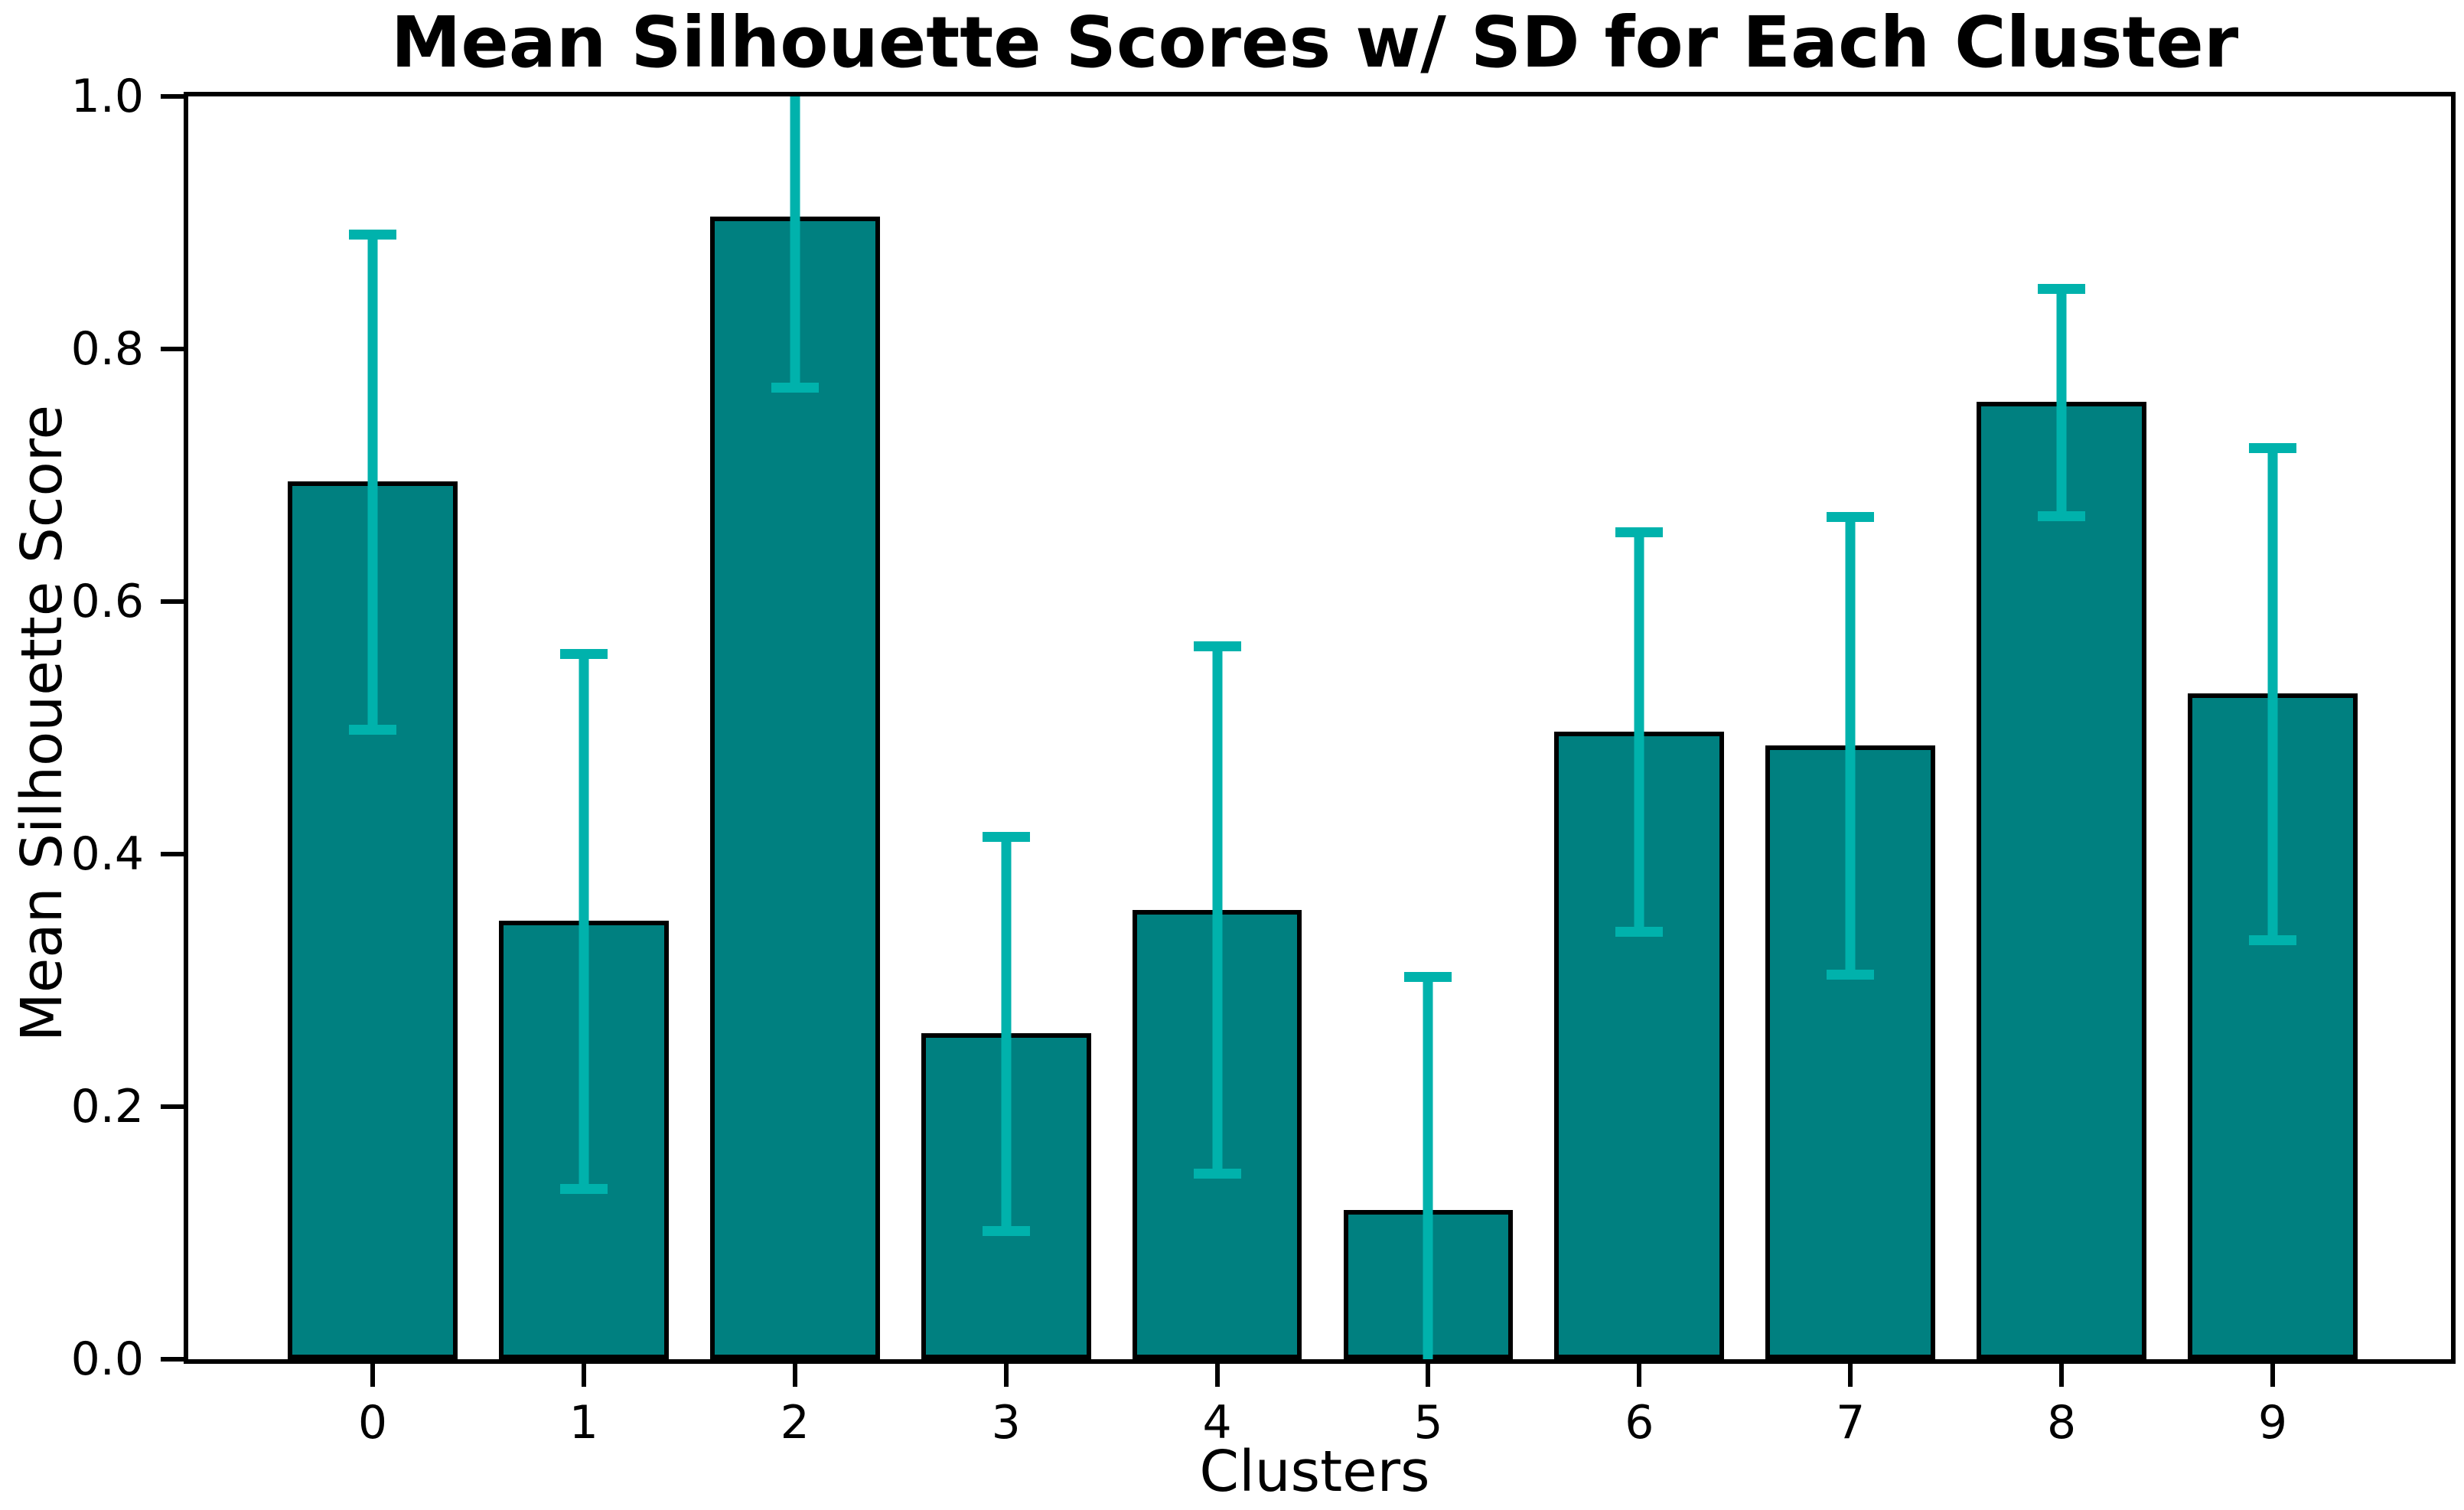 The width and height of the screenshot is (2464, 1510). Describe the element at coordinates (107, 1106) in the screenshot. I see `y-tick-label: 0.2` at that location.